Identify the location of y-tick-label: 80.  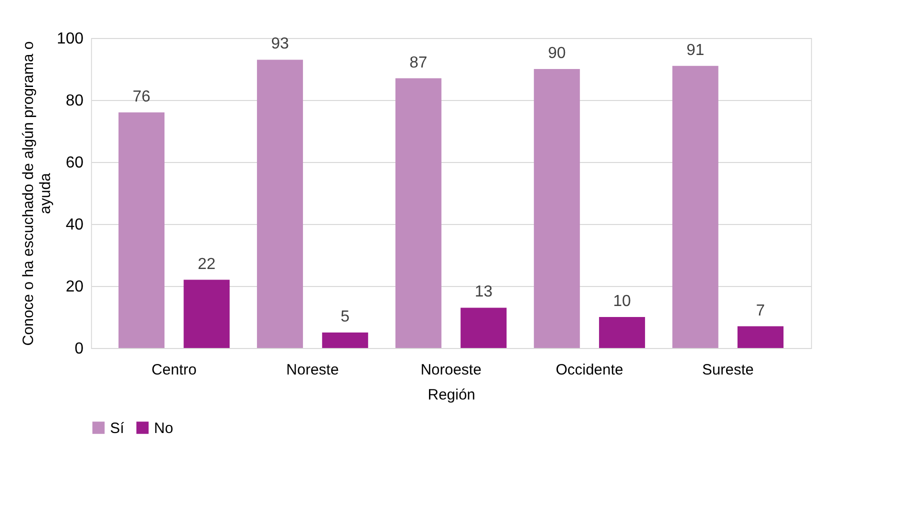
(75, 101).